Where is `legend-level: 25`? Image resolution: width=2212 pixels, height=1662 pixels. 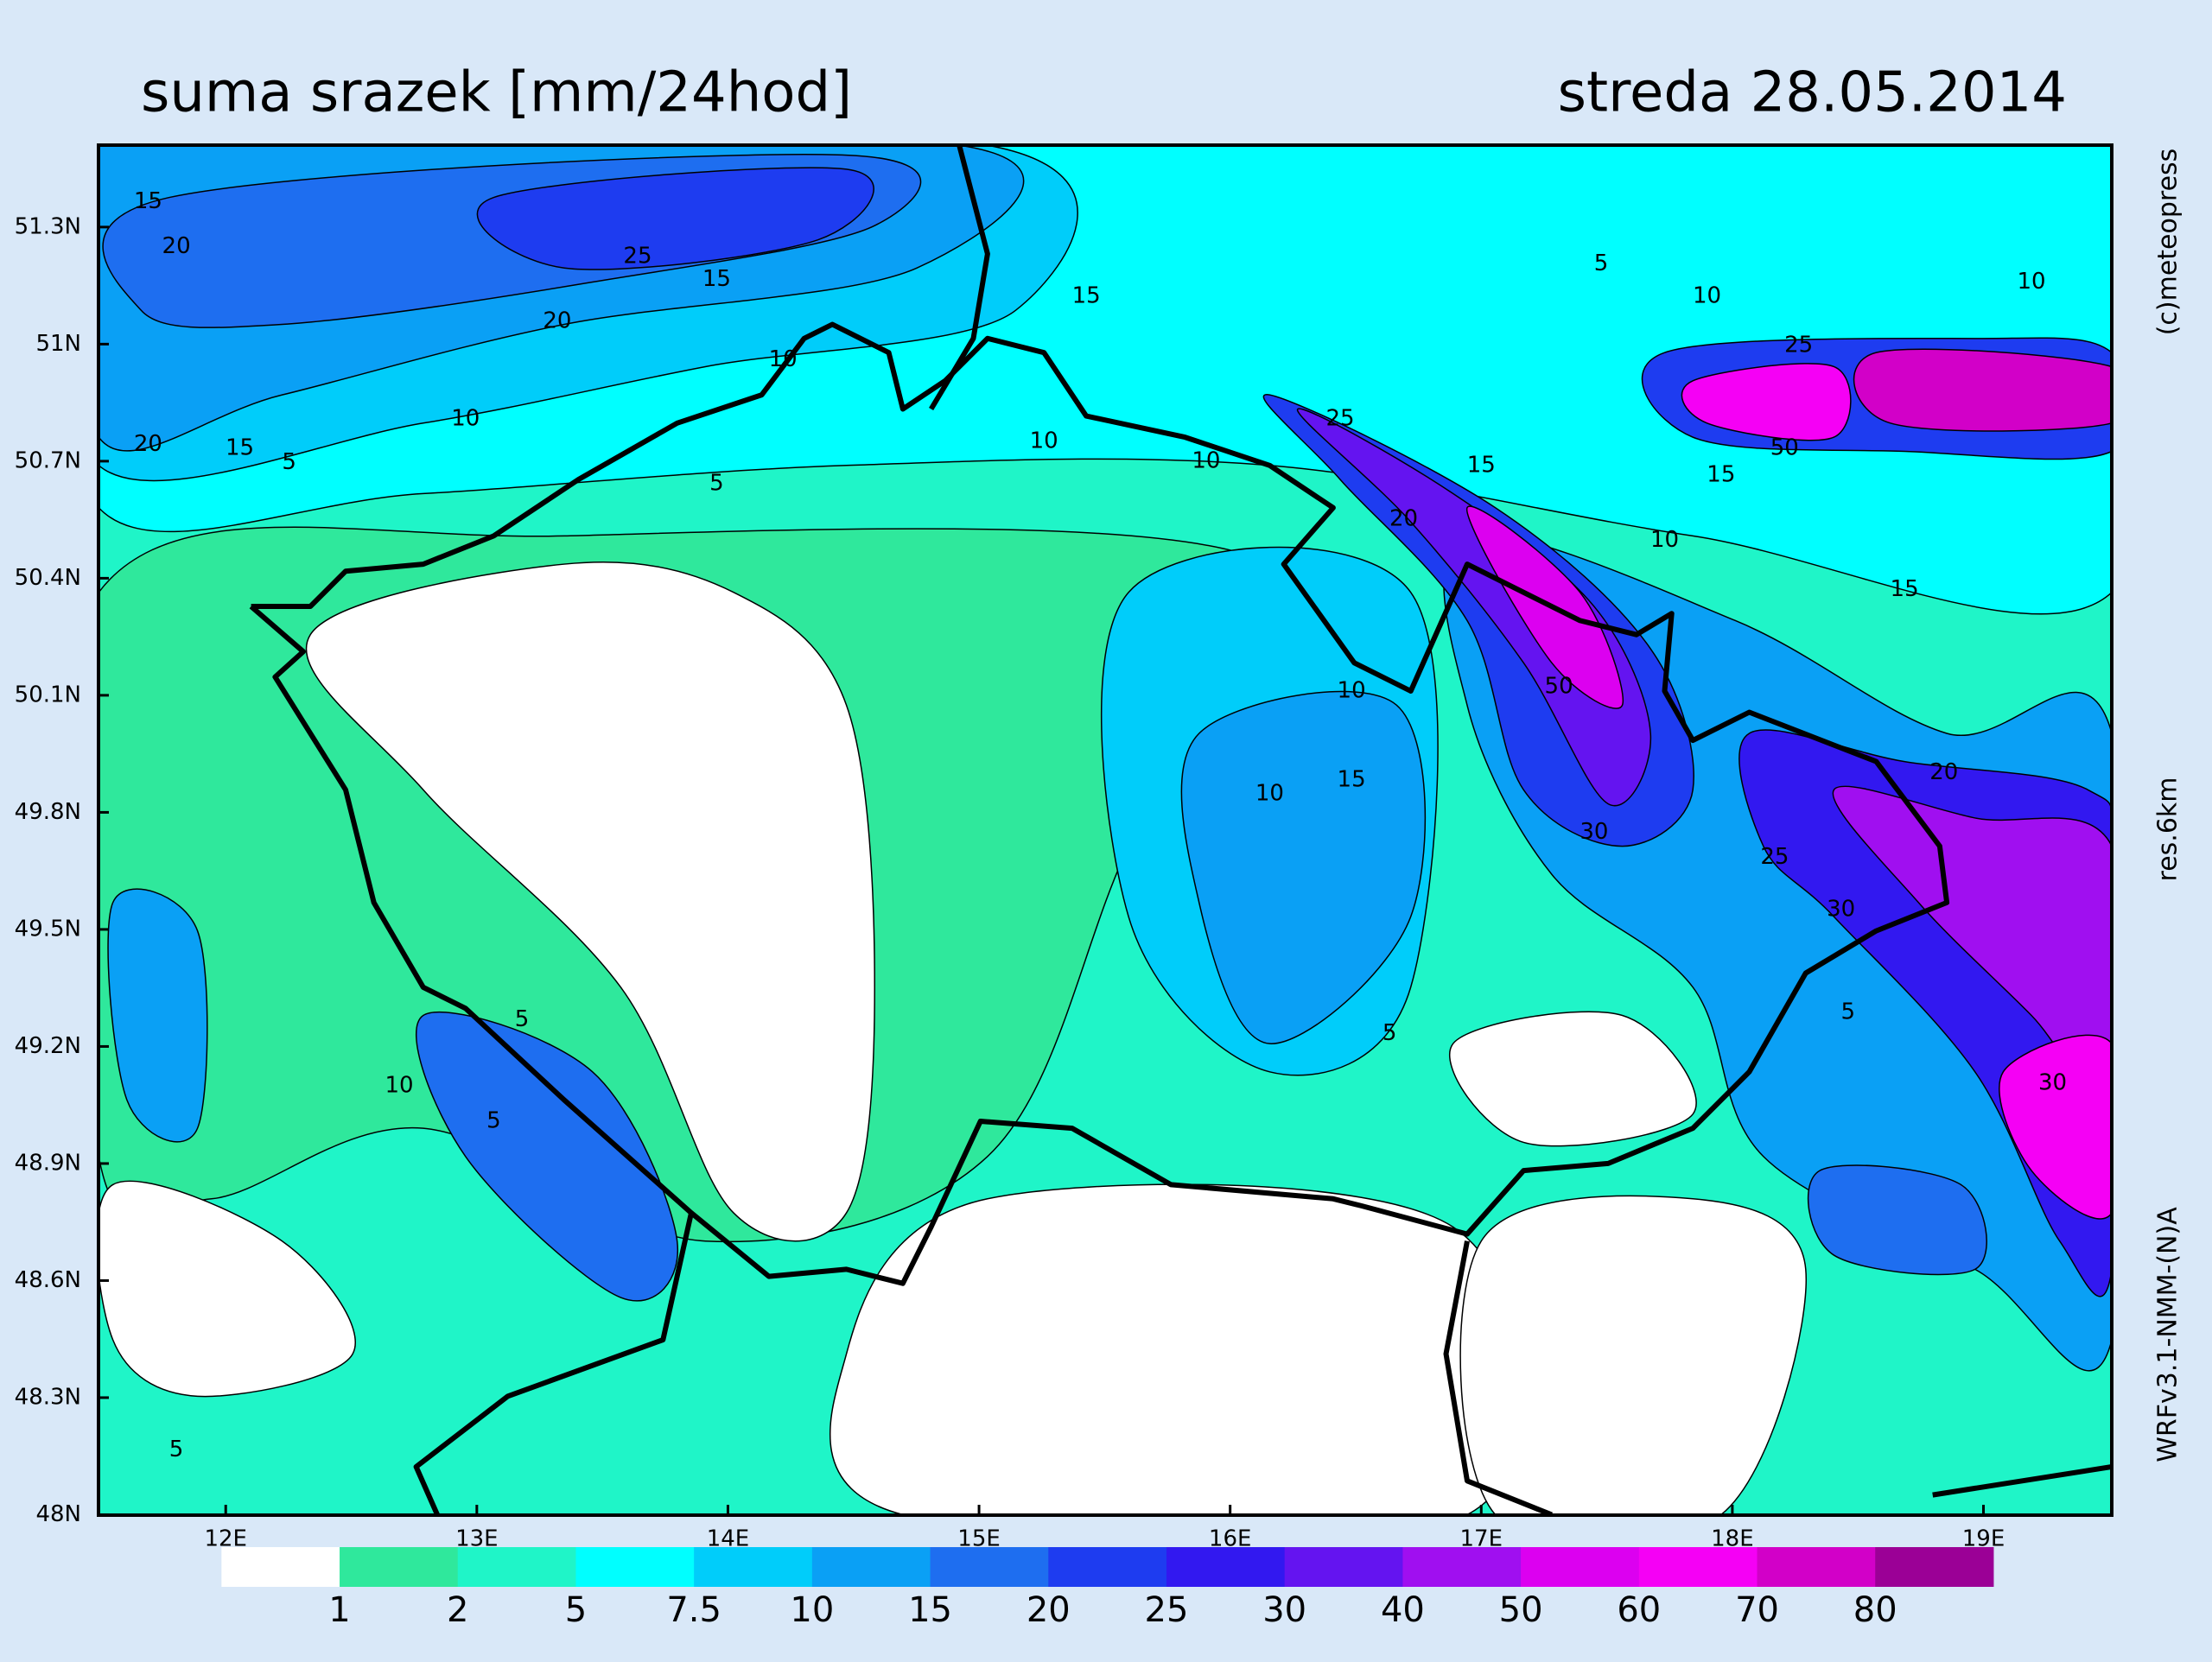 legend-level: 25 is located at coordinates (1167, 1610).